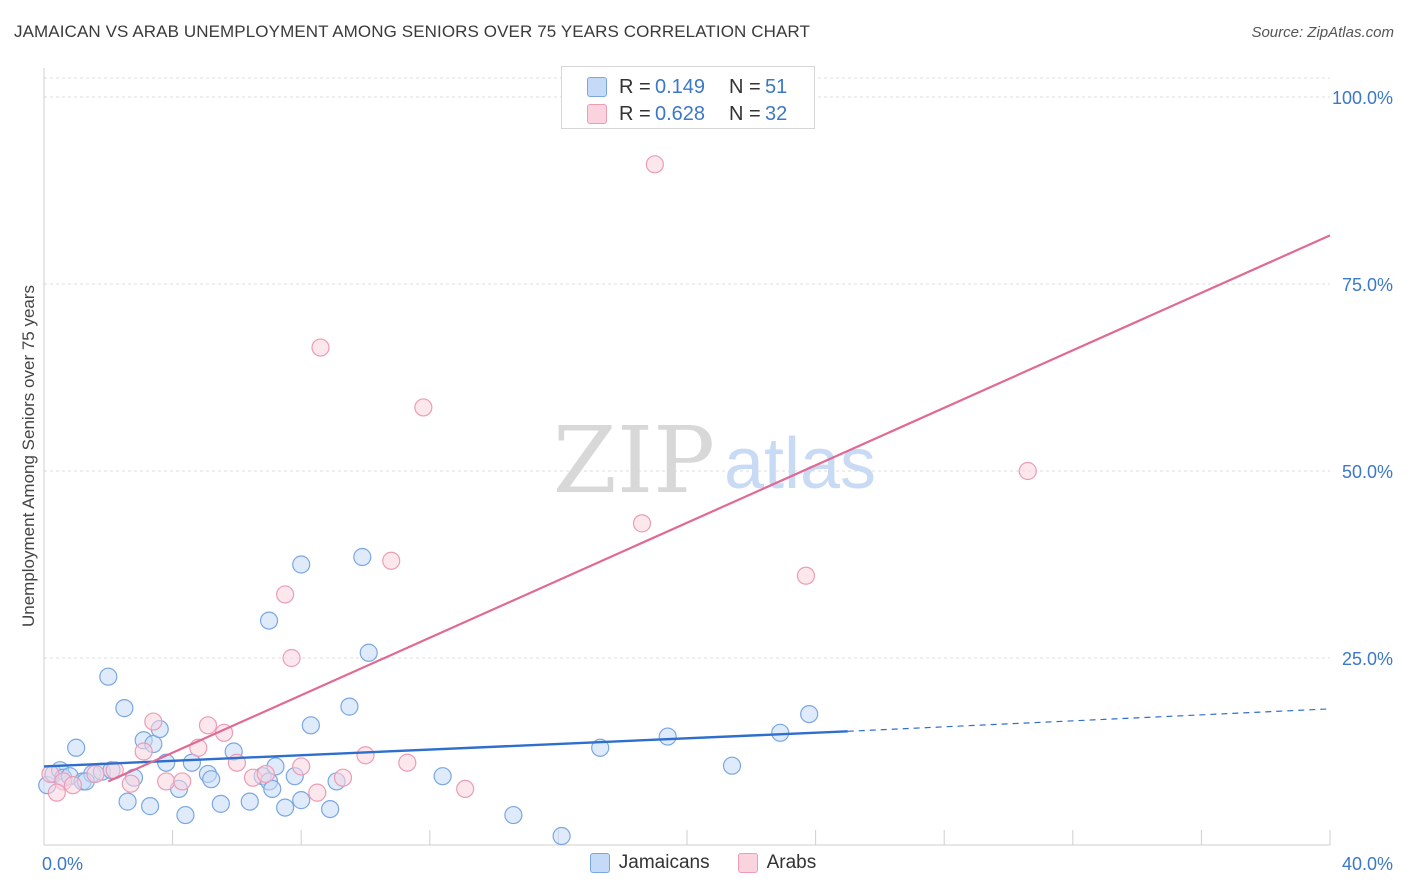 This screenshot has height=892, width=1406. Describe the element at coordinates (445, 749) in the screenshot. I see `jamaicans-trendline` at that location.